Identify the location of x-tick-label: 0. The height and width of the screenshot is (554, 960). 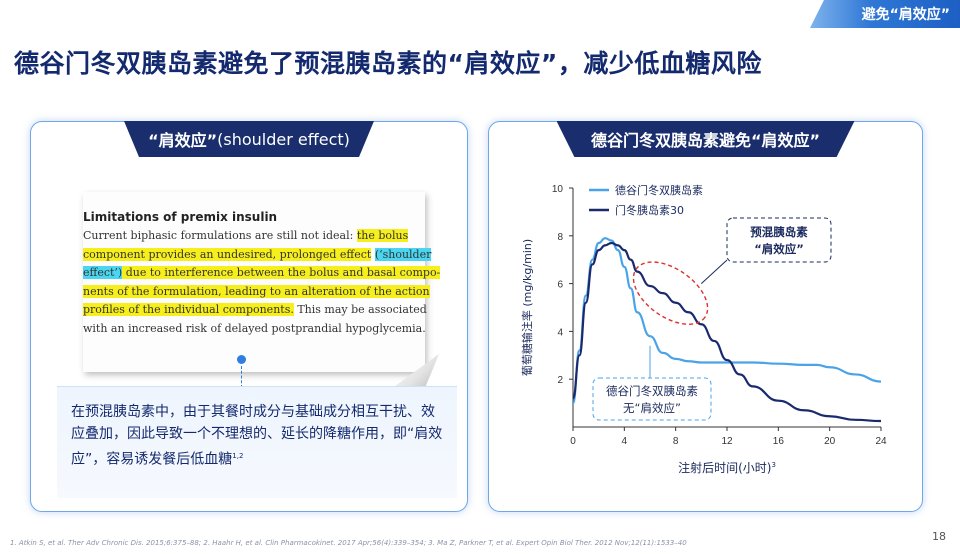
(573, 441).